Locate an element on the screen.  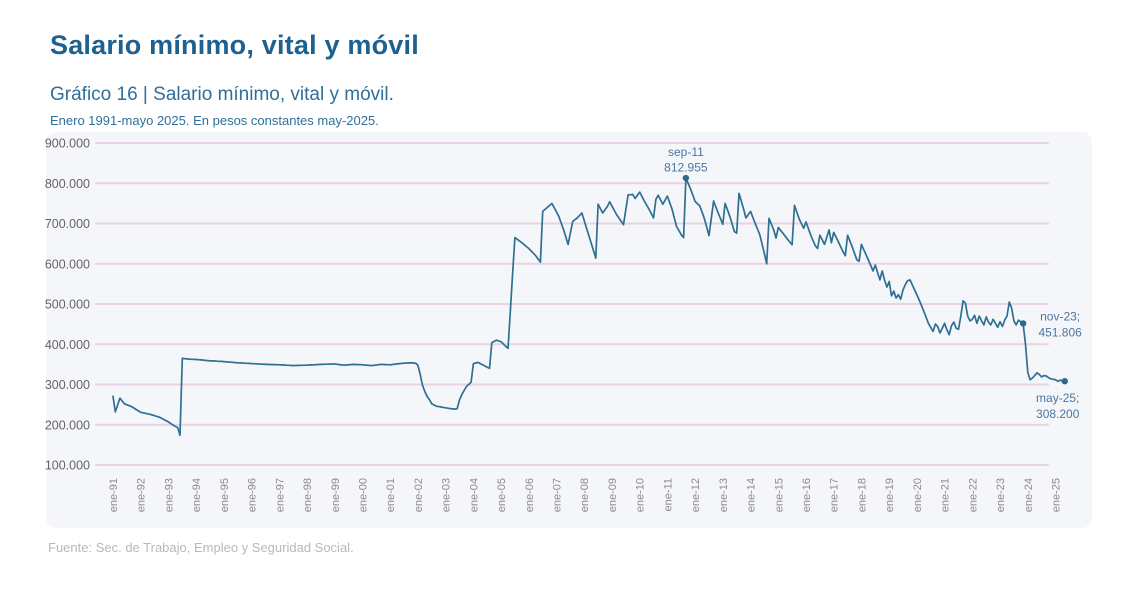
x-tick-label: ene-99 is located at coordinates (336, 495).